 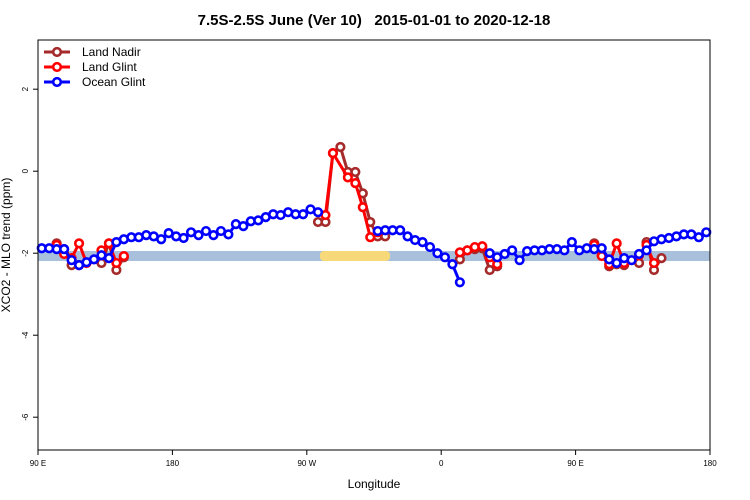 I want to click on surface-band-land, so click(x=355, y=256).